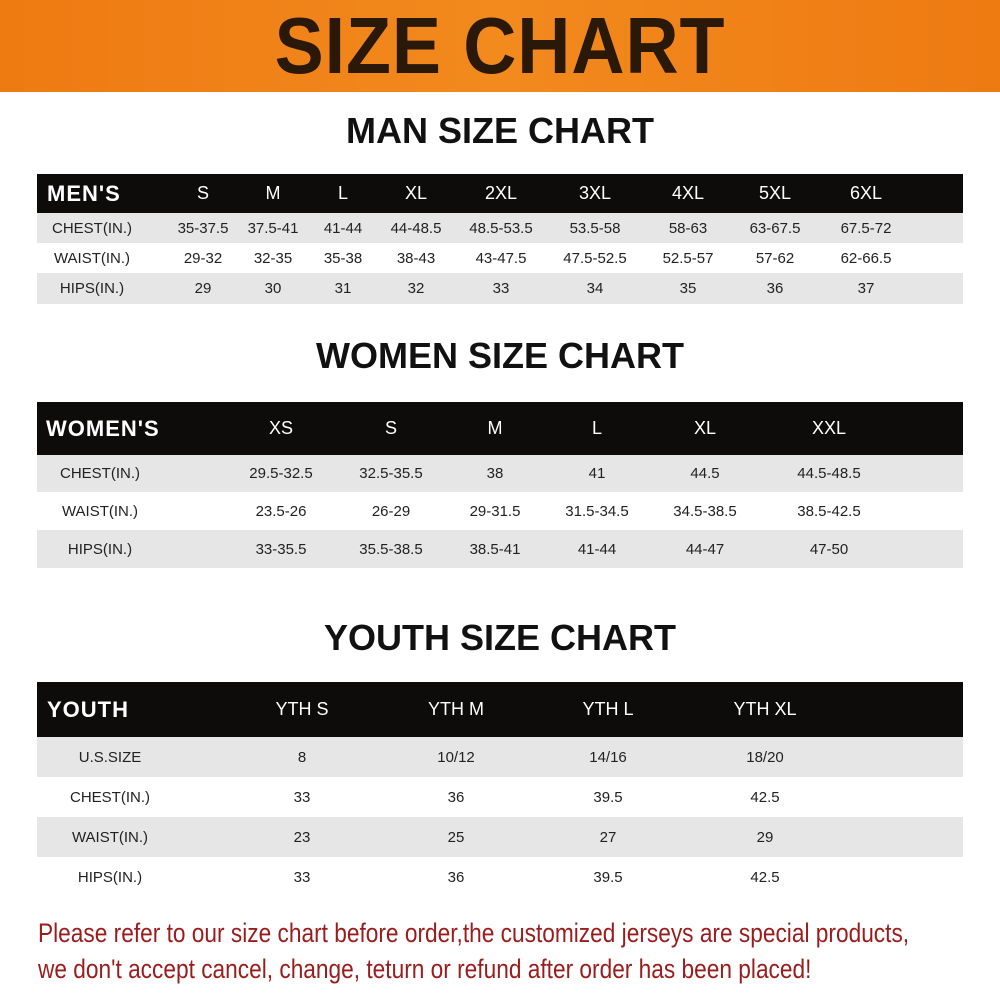  What do you see at coordinates (500, 757) in the screenshot?
I see `table-row: U.S.SIZE 8 10/12 14/16 18/20` at bounding box center [500, 757].